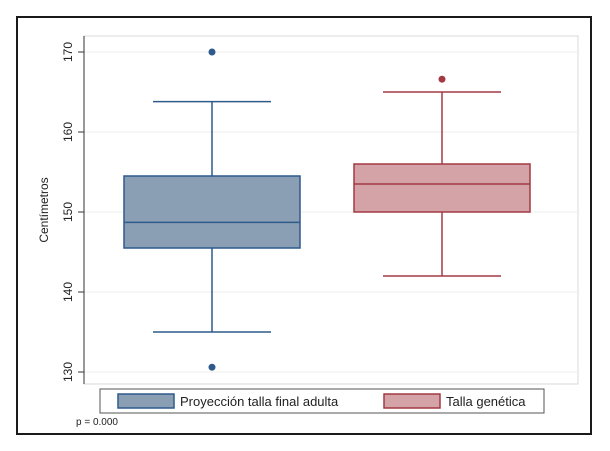  Describe the element at coordinates (146, 401) in the screenshot. I see `legend-swatch-proyeccion` at that location.